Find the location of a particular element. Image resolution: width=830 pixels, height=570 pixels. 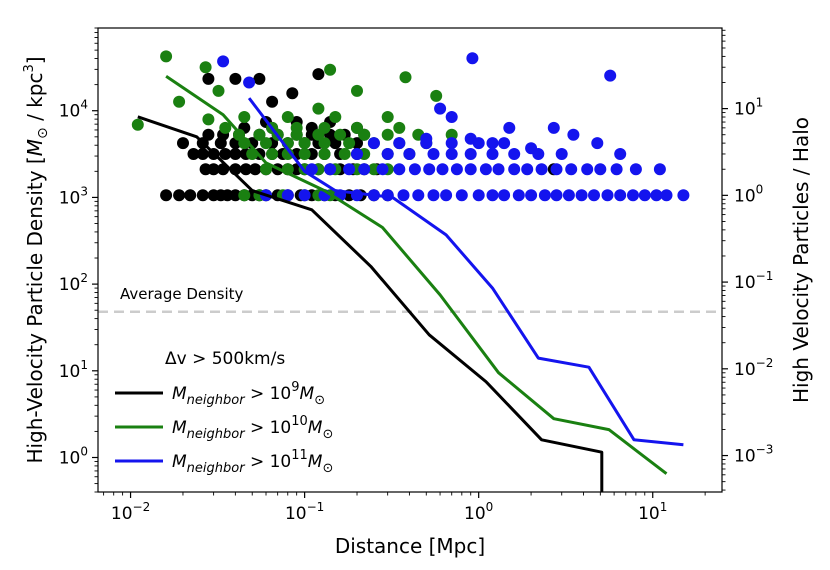

y-right-tick-label: 10¹ is located at coordinates (748, 108).